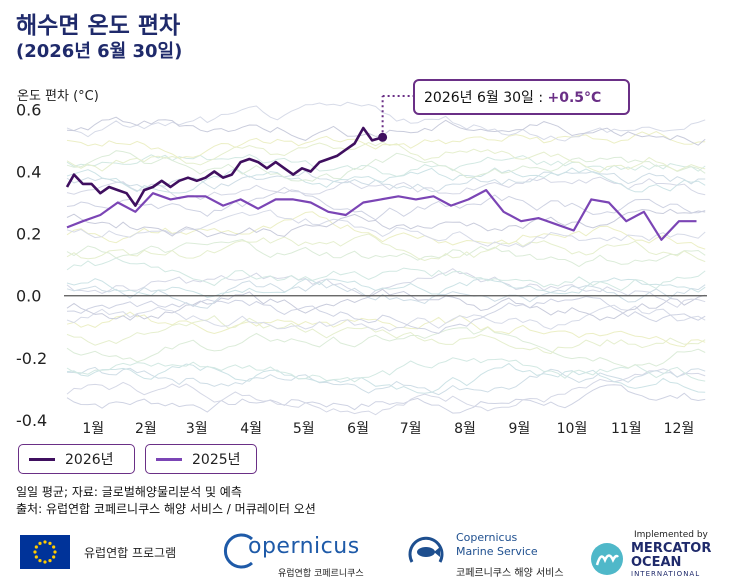 Image resolution: width=730 pixels, height=584 pixels. What do you see at coordinates (671, 535) in the screenshot?
I see `mercator-implemented-by: Implemented by` at bounding box center [671, 535].